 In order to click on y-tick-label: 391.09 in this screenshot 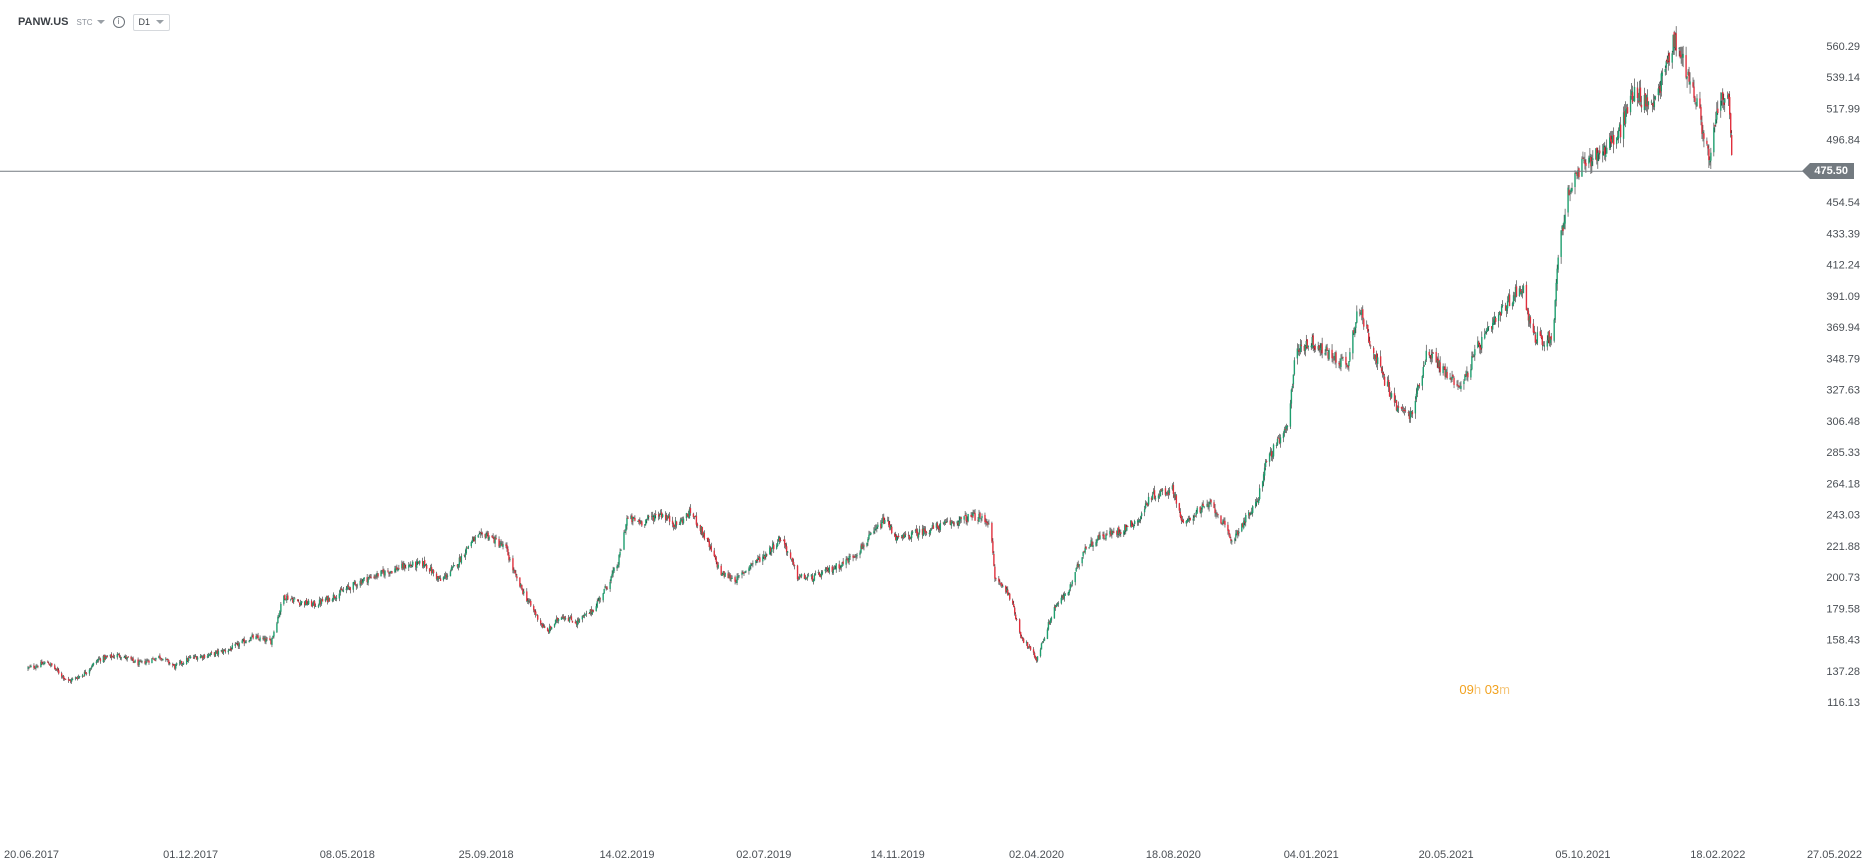, I will do `click(1843, 297)`.